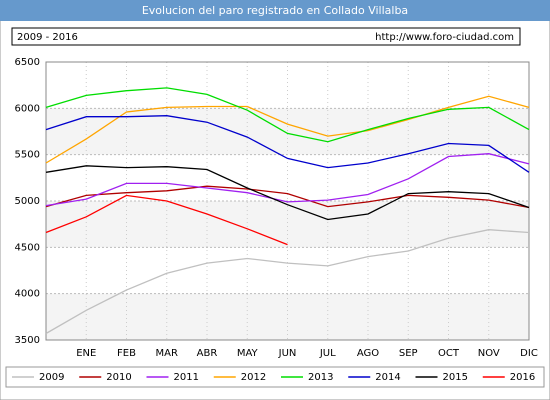 The height and width of the screenshot is (400, 550). What do you see at coordinates (27, 62) in the screenshot?
I see `y-tick-label: 6500` at bounding box center [27, 62].